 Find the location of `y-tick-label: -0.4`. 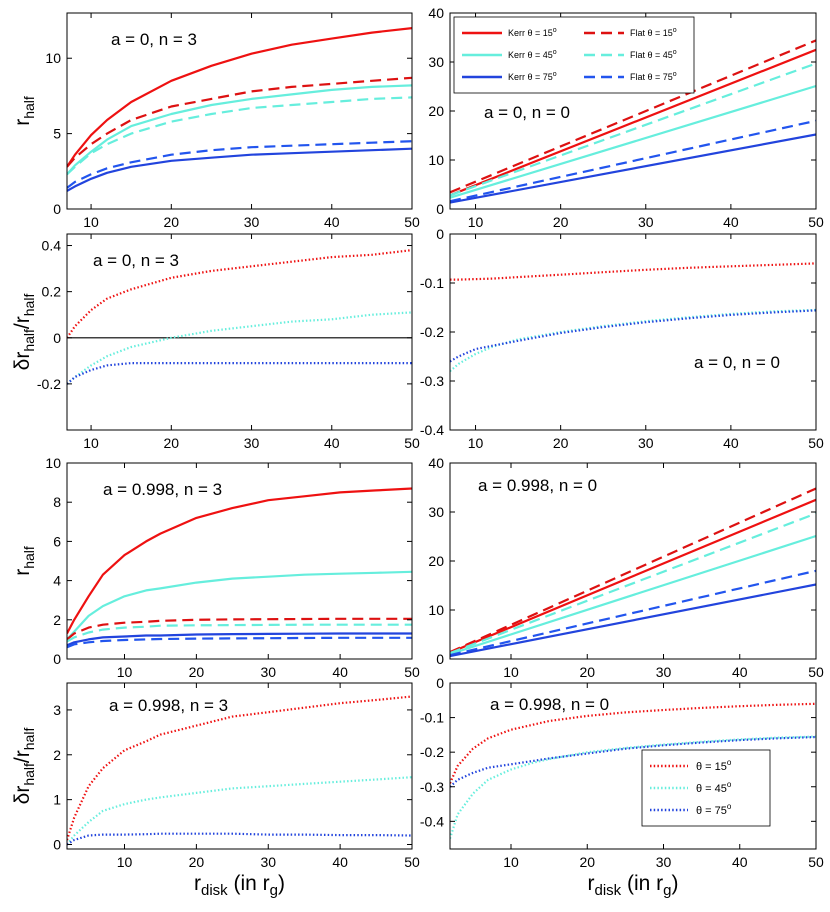

y-tick-label: -0.4 is located at coordinates (432, 821).